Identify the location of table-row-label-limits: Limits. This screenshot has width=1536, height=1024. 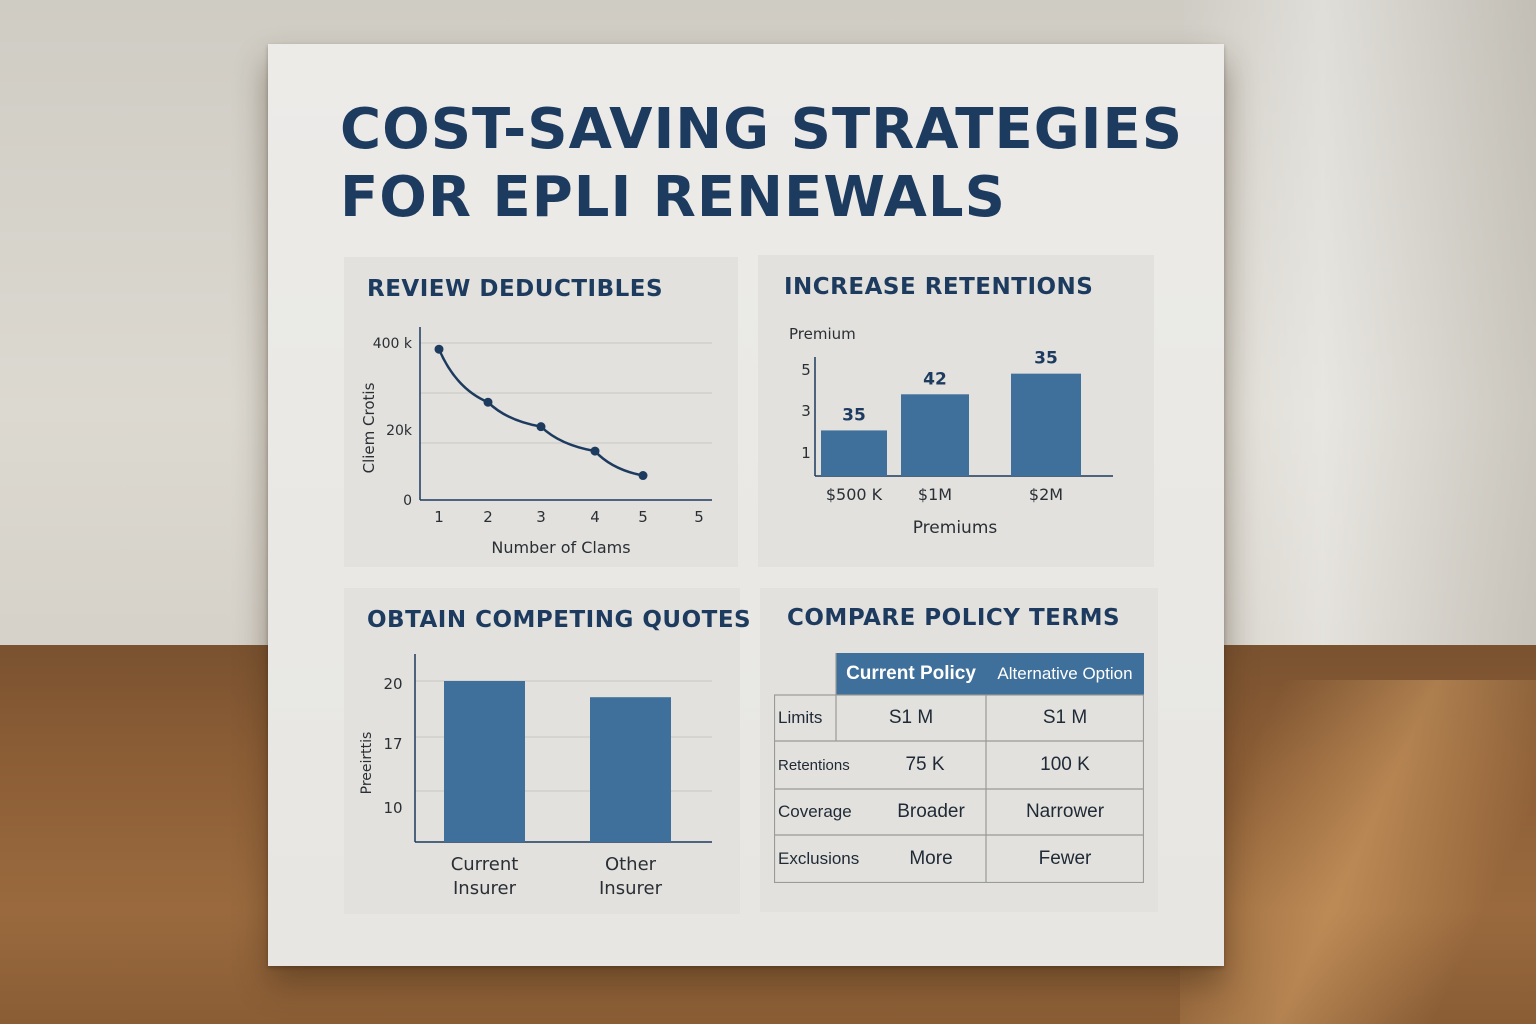
(800, 717).